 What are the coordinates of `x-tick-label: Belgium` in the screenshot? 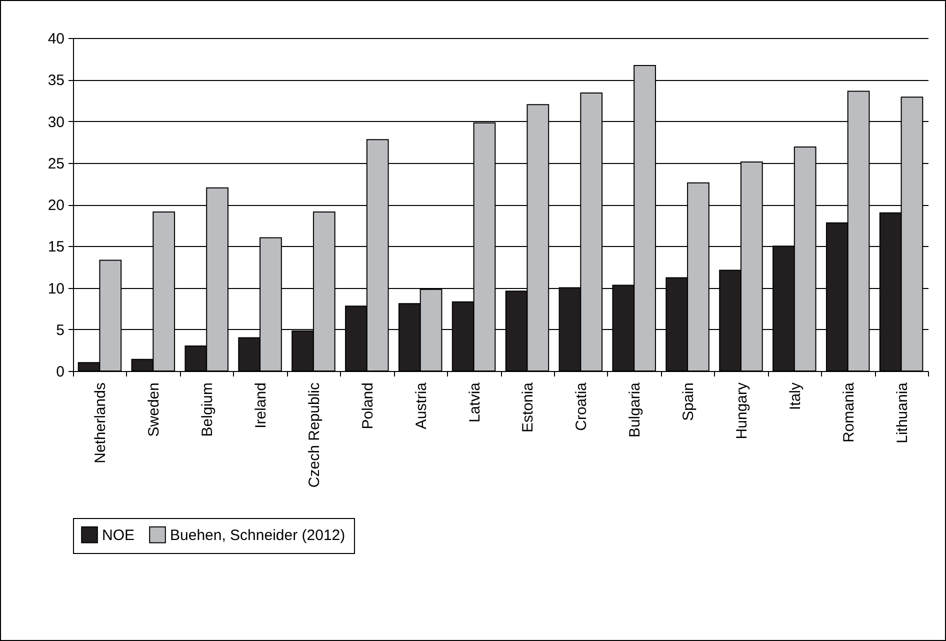 It's located at (207, 409).